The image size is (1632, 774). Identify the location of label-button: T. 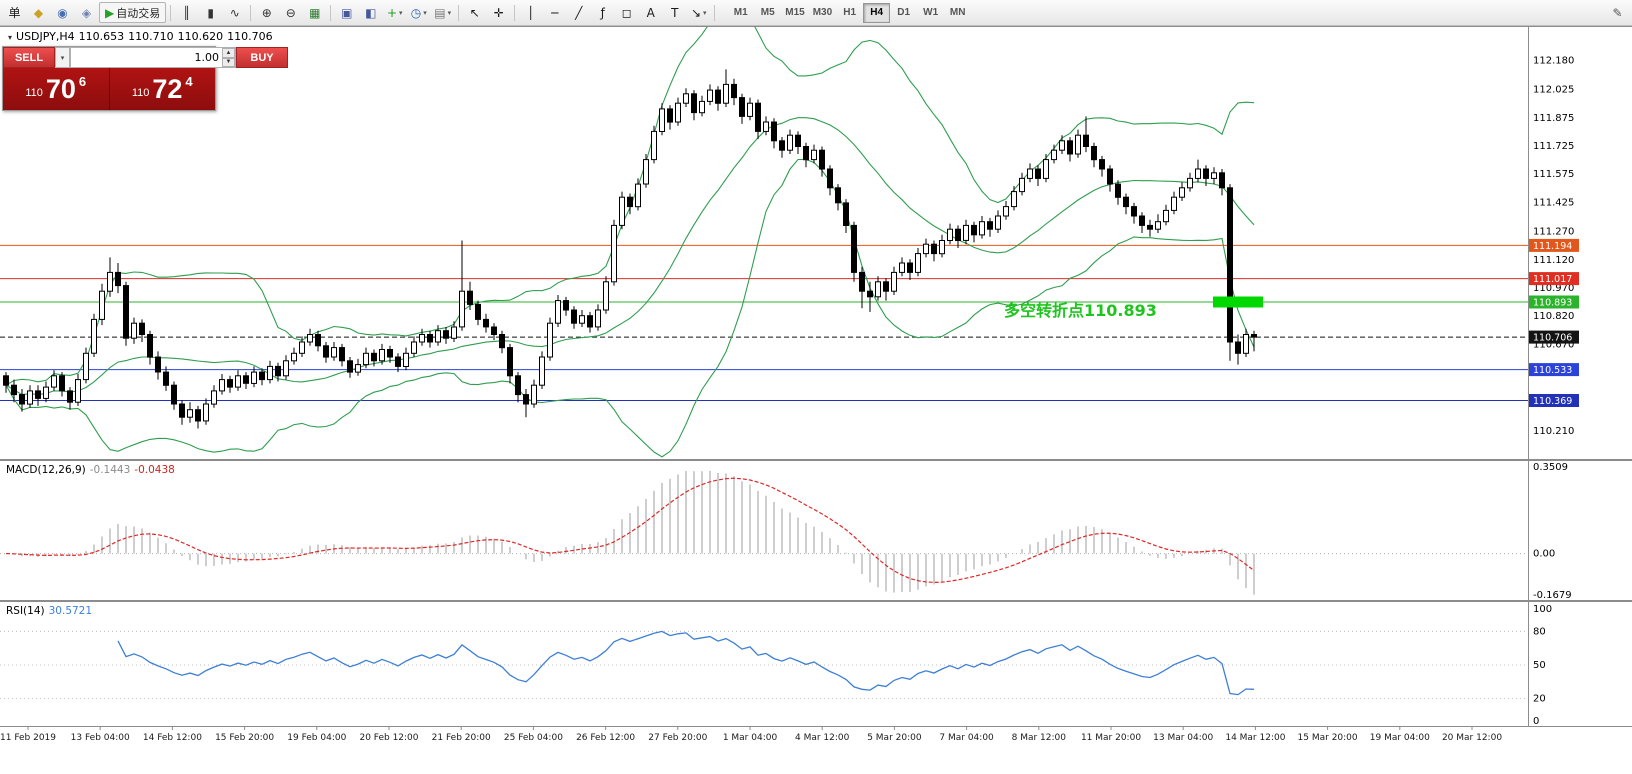
(674, 12).